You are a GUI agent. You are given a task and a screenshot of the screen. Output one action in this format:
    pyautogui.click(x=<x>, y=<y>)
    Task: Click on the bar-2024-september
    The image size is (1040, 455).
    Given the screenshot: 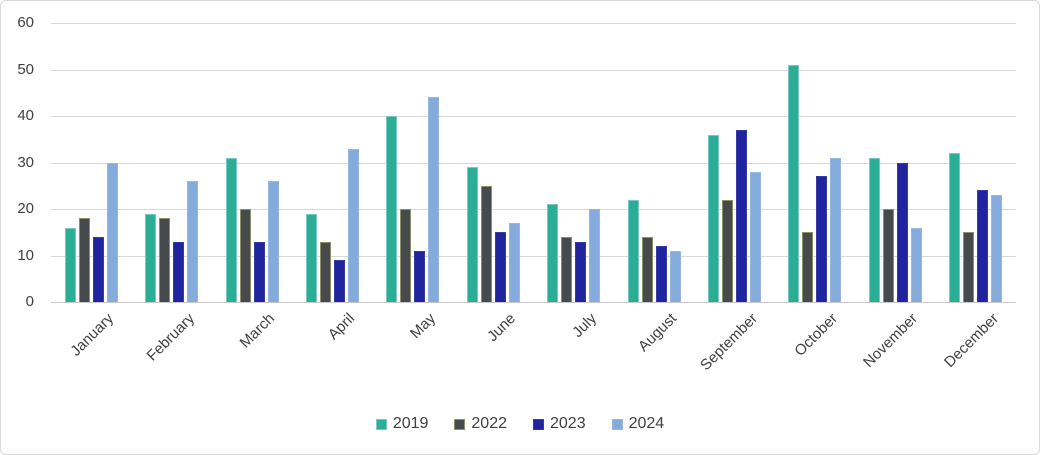 What is the action you would take?
    pyautogui.click(x=756, y=236)
    